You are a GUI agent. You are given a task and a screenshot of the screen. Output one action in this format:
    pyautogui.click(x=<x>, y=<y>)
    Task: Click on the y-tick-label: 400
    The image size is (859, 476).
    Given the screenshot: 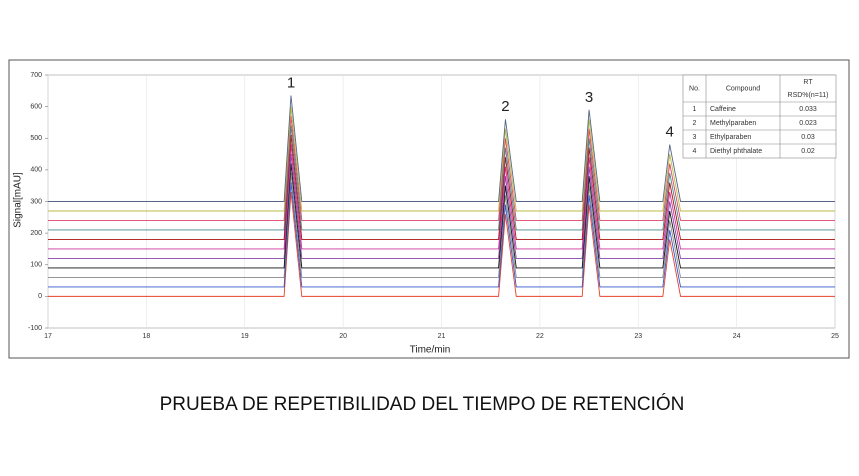 What is the action you would take?
    pyautogui.click(x=36, y=170)
    